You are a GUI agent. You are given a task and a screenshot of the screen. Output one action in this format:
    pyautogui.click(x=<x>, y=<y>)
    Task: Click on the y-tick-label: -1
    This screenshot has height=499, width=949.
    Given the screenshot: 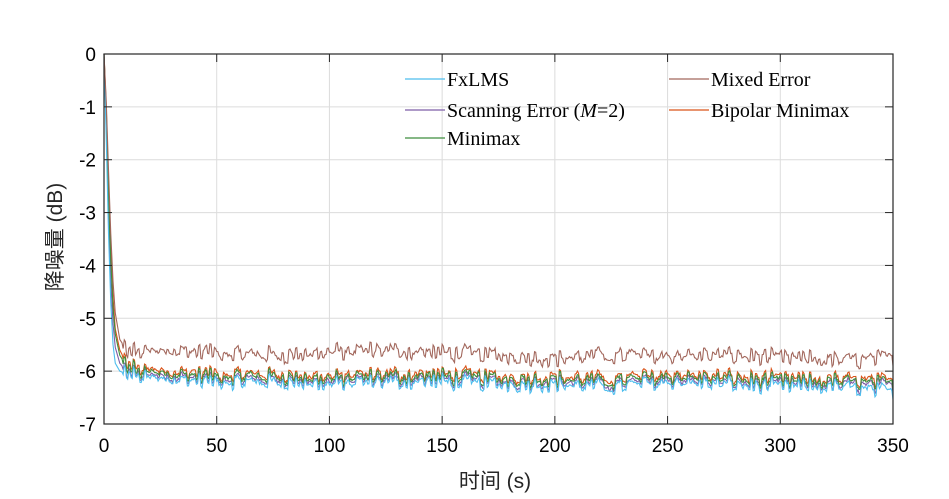 What is the action you would take?
    pyautogui.click(x=87, y=108)
    